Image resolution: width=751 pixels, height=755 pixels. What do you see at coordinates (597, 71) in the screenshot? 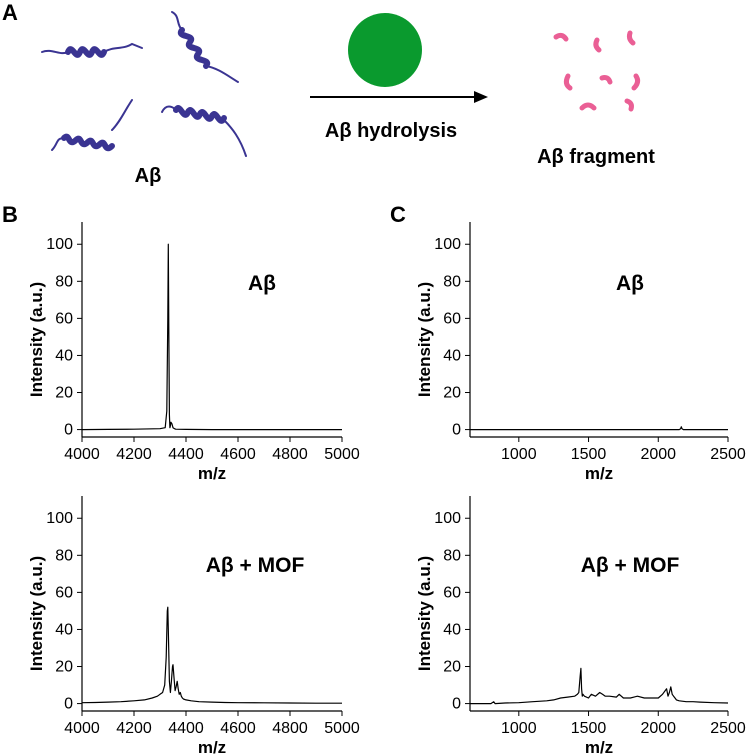
I see `fragment-icon` at bounding box center [597, 71].